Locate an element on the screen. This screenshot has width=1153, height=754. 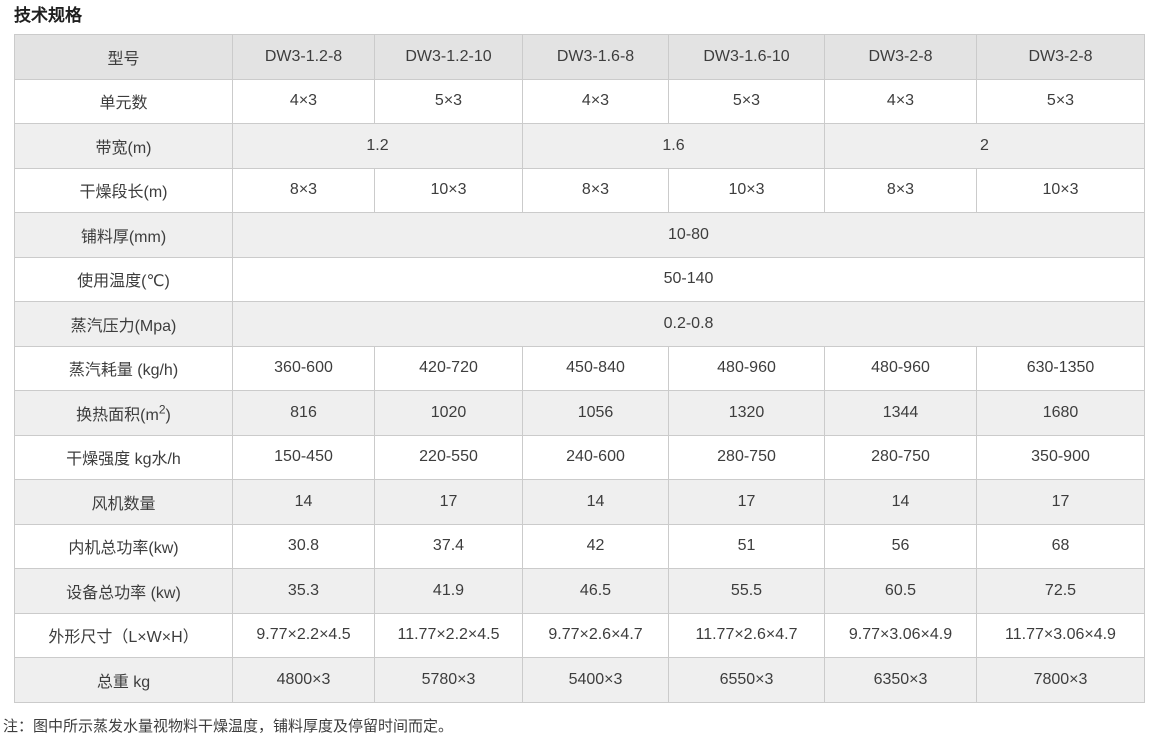
page-title: 技术规格 is located at coordinates (48, 15).